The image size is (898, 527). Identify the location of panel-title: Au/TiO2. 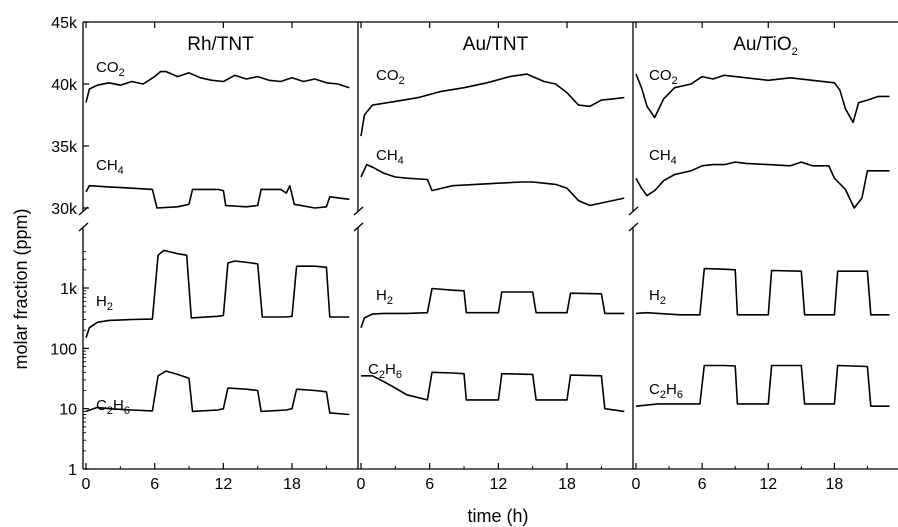
(765, 46).